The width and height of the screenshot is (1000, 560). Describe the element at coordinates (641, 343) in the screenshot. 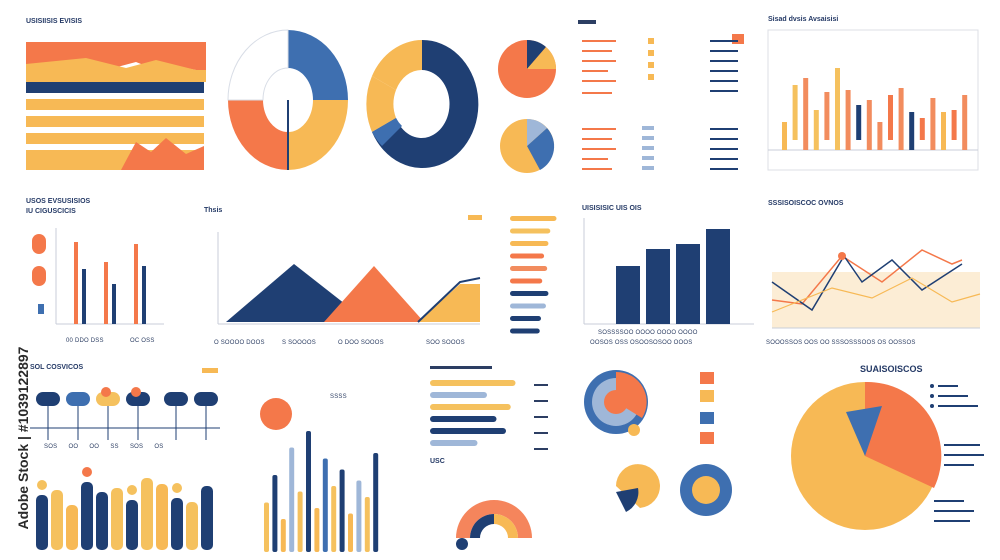

I see `panel-10-axis-labels-2: OOSOS OSS OSOOSOSOO OOOS` at that location.